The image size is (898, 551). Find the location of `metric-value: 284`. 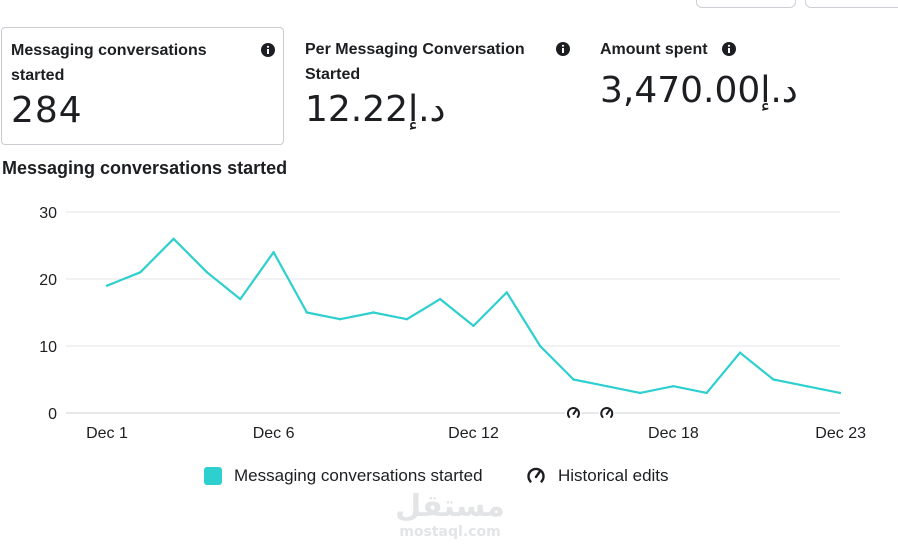

metric-value: 284 is located at coordinates (47, 110).